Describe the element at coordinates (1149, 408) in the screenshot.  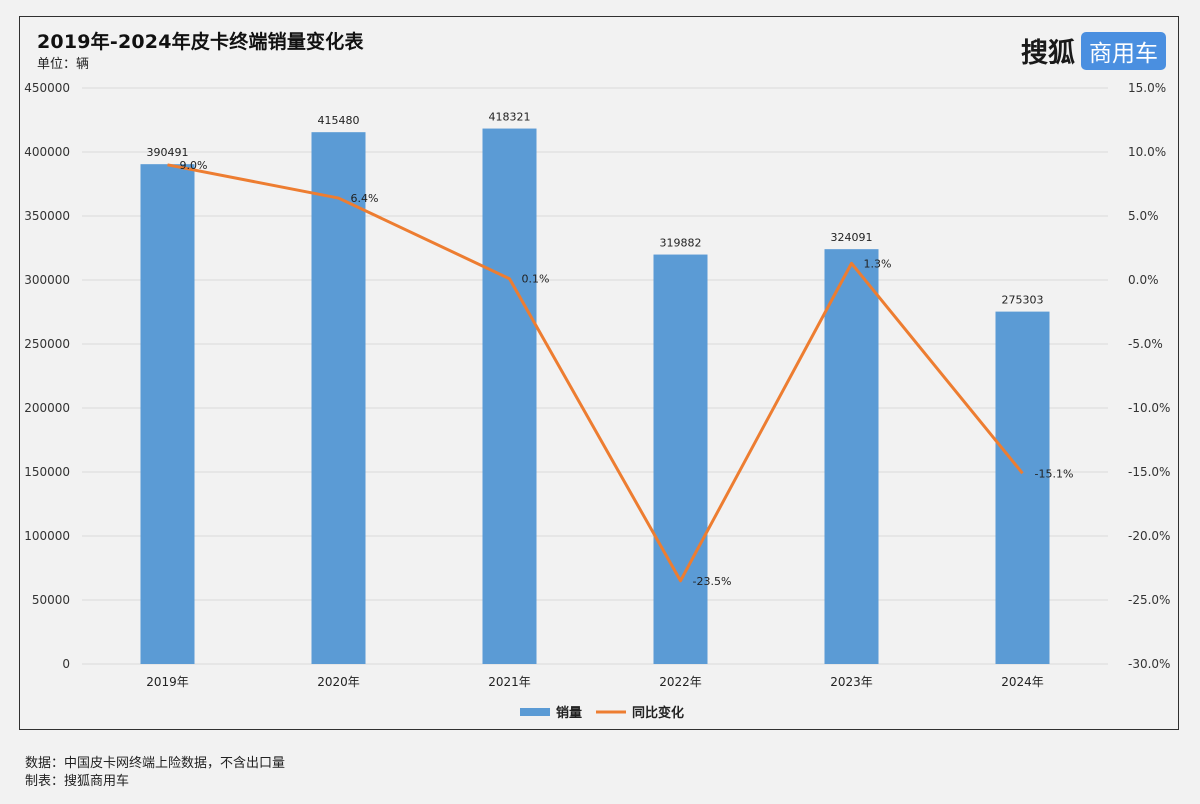
I see `y-right-tick-label: -10.0%` at that location.